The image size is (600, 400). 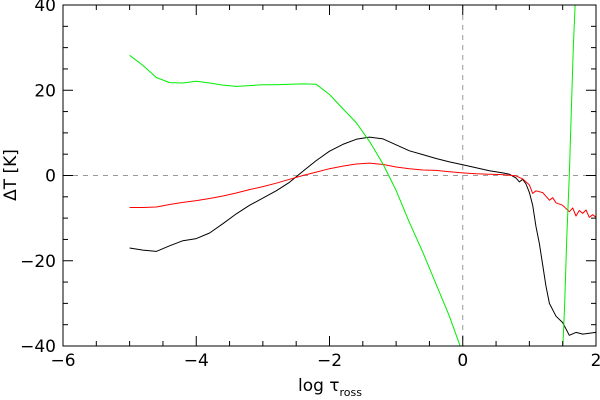 What do you see at coordinates (38, 262) in the screenshot?
I see `y-tick-label: −20` at bounding box center [38, 262].